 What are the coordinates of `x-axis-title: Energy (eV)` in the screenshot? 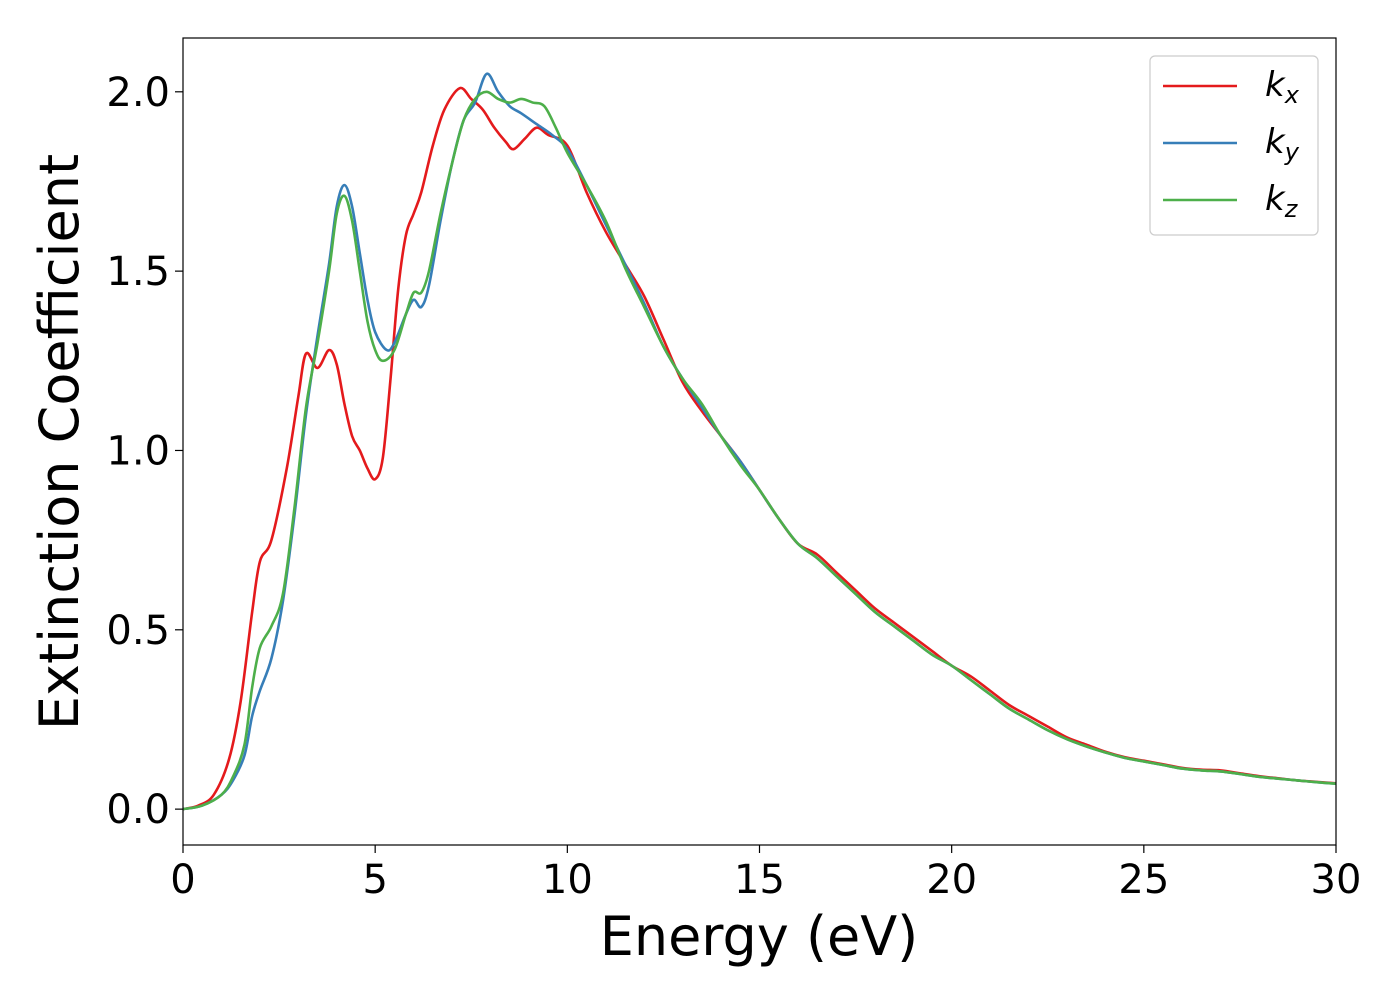 It's located at (759, 936).